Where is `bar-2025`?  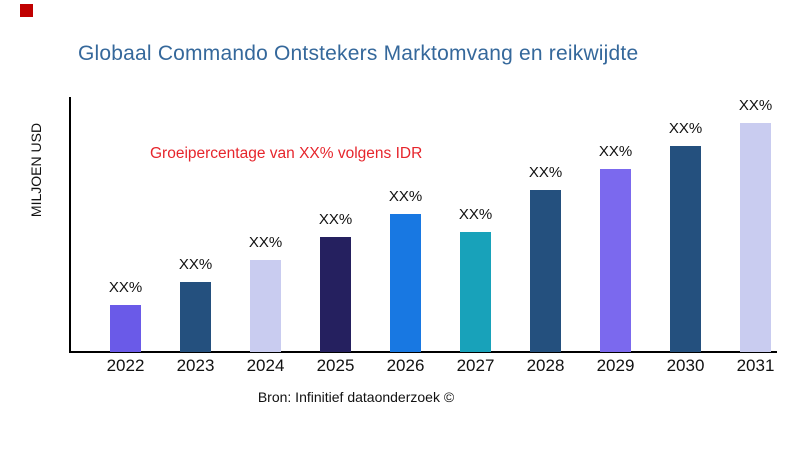
bar-2025 is located at coordinates (335, 294).